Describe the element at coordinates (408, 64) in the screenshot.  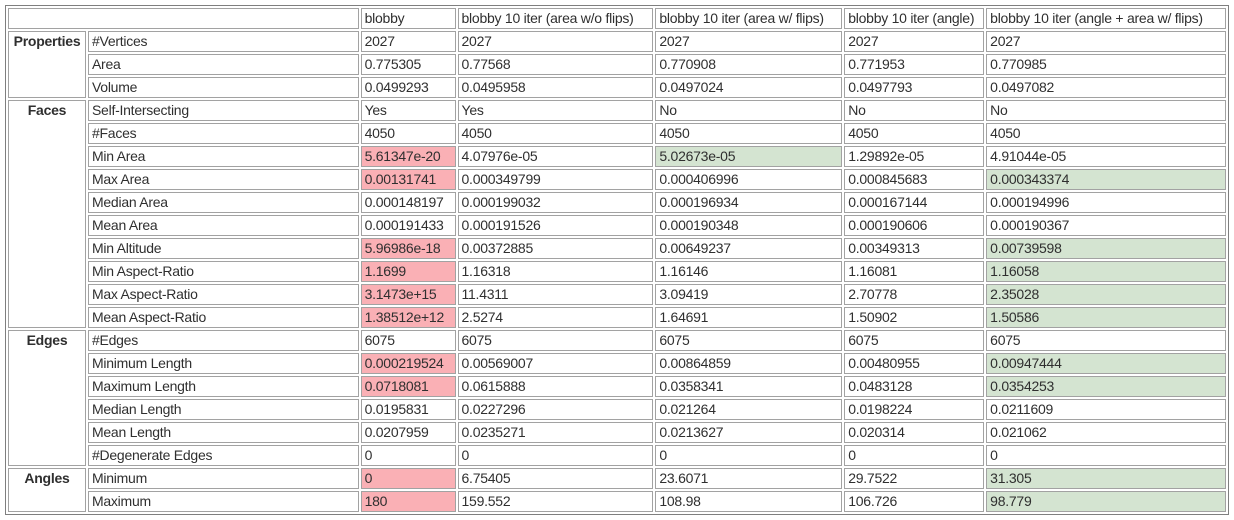
I see `value-cell: 0.775305` at that location.